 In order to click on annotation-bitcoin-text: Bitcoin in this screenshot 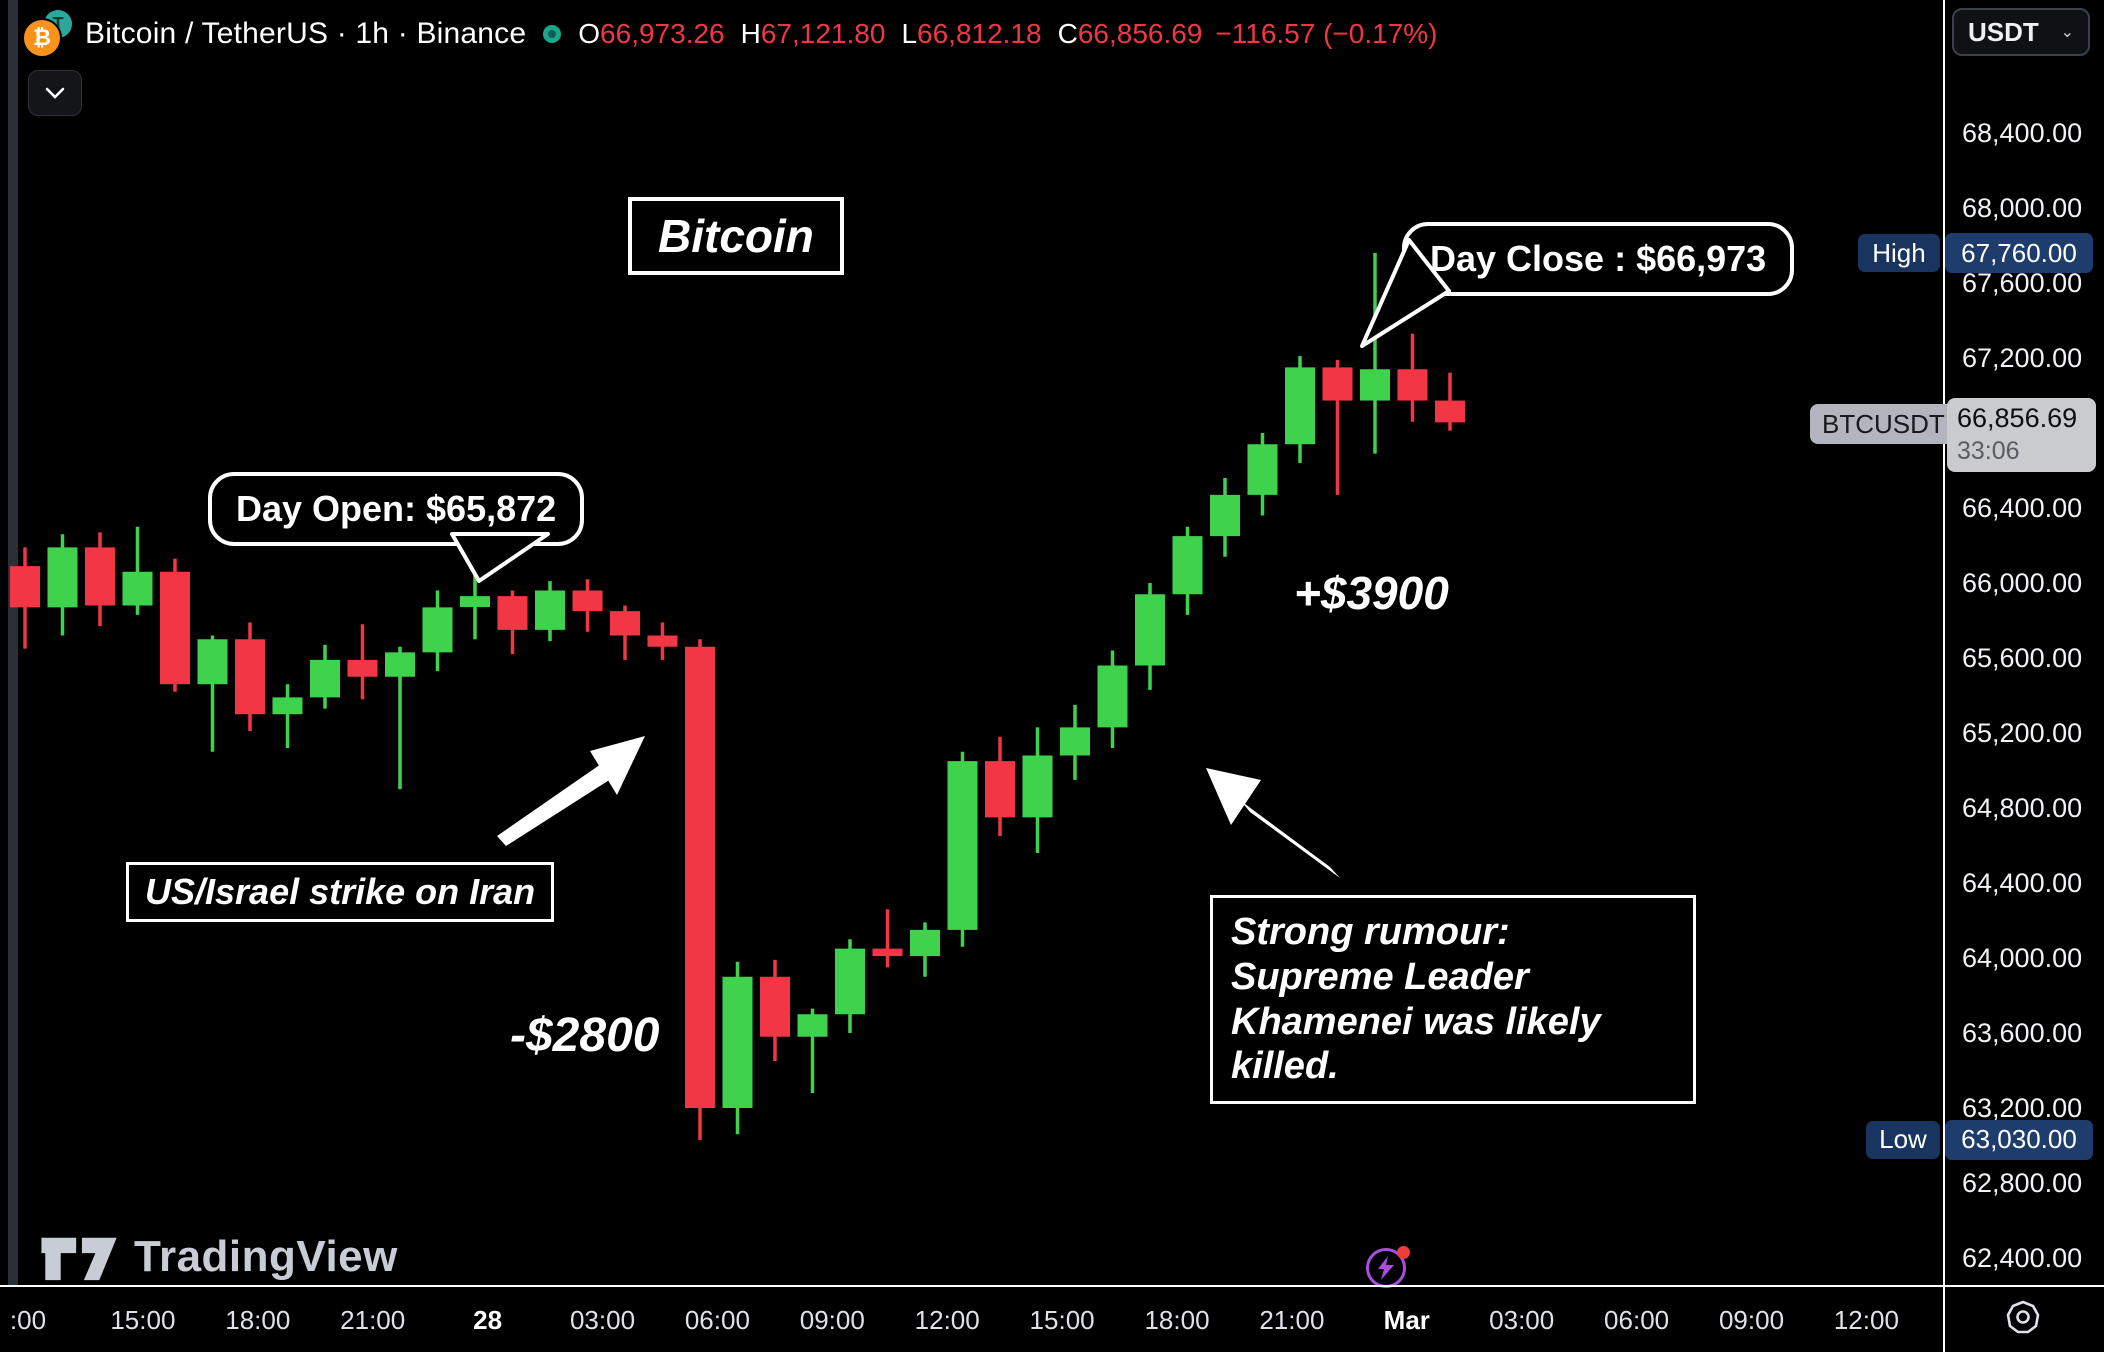, I will do `click(736, 236)`.